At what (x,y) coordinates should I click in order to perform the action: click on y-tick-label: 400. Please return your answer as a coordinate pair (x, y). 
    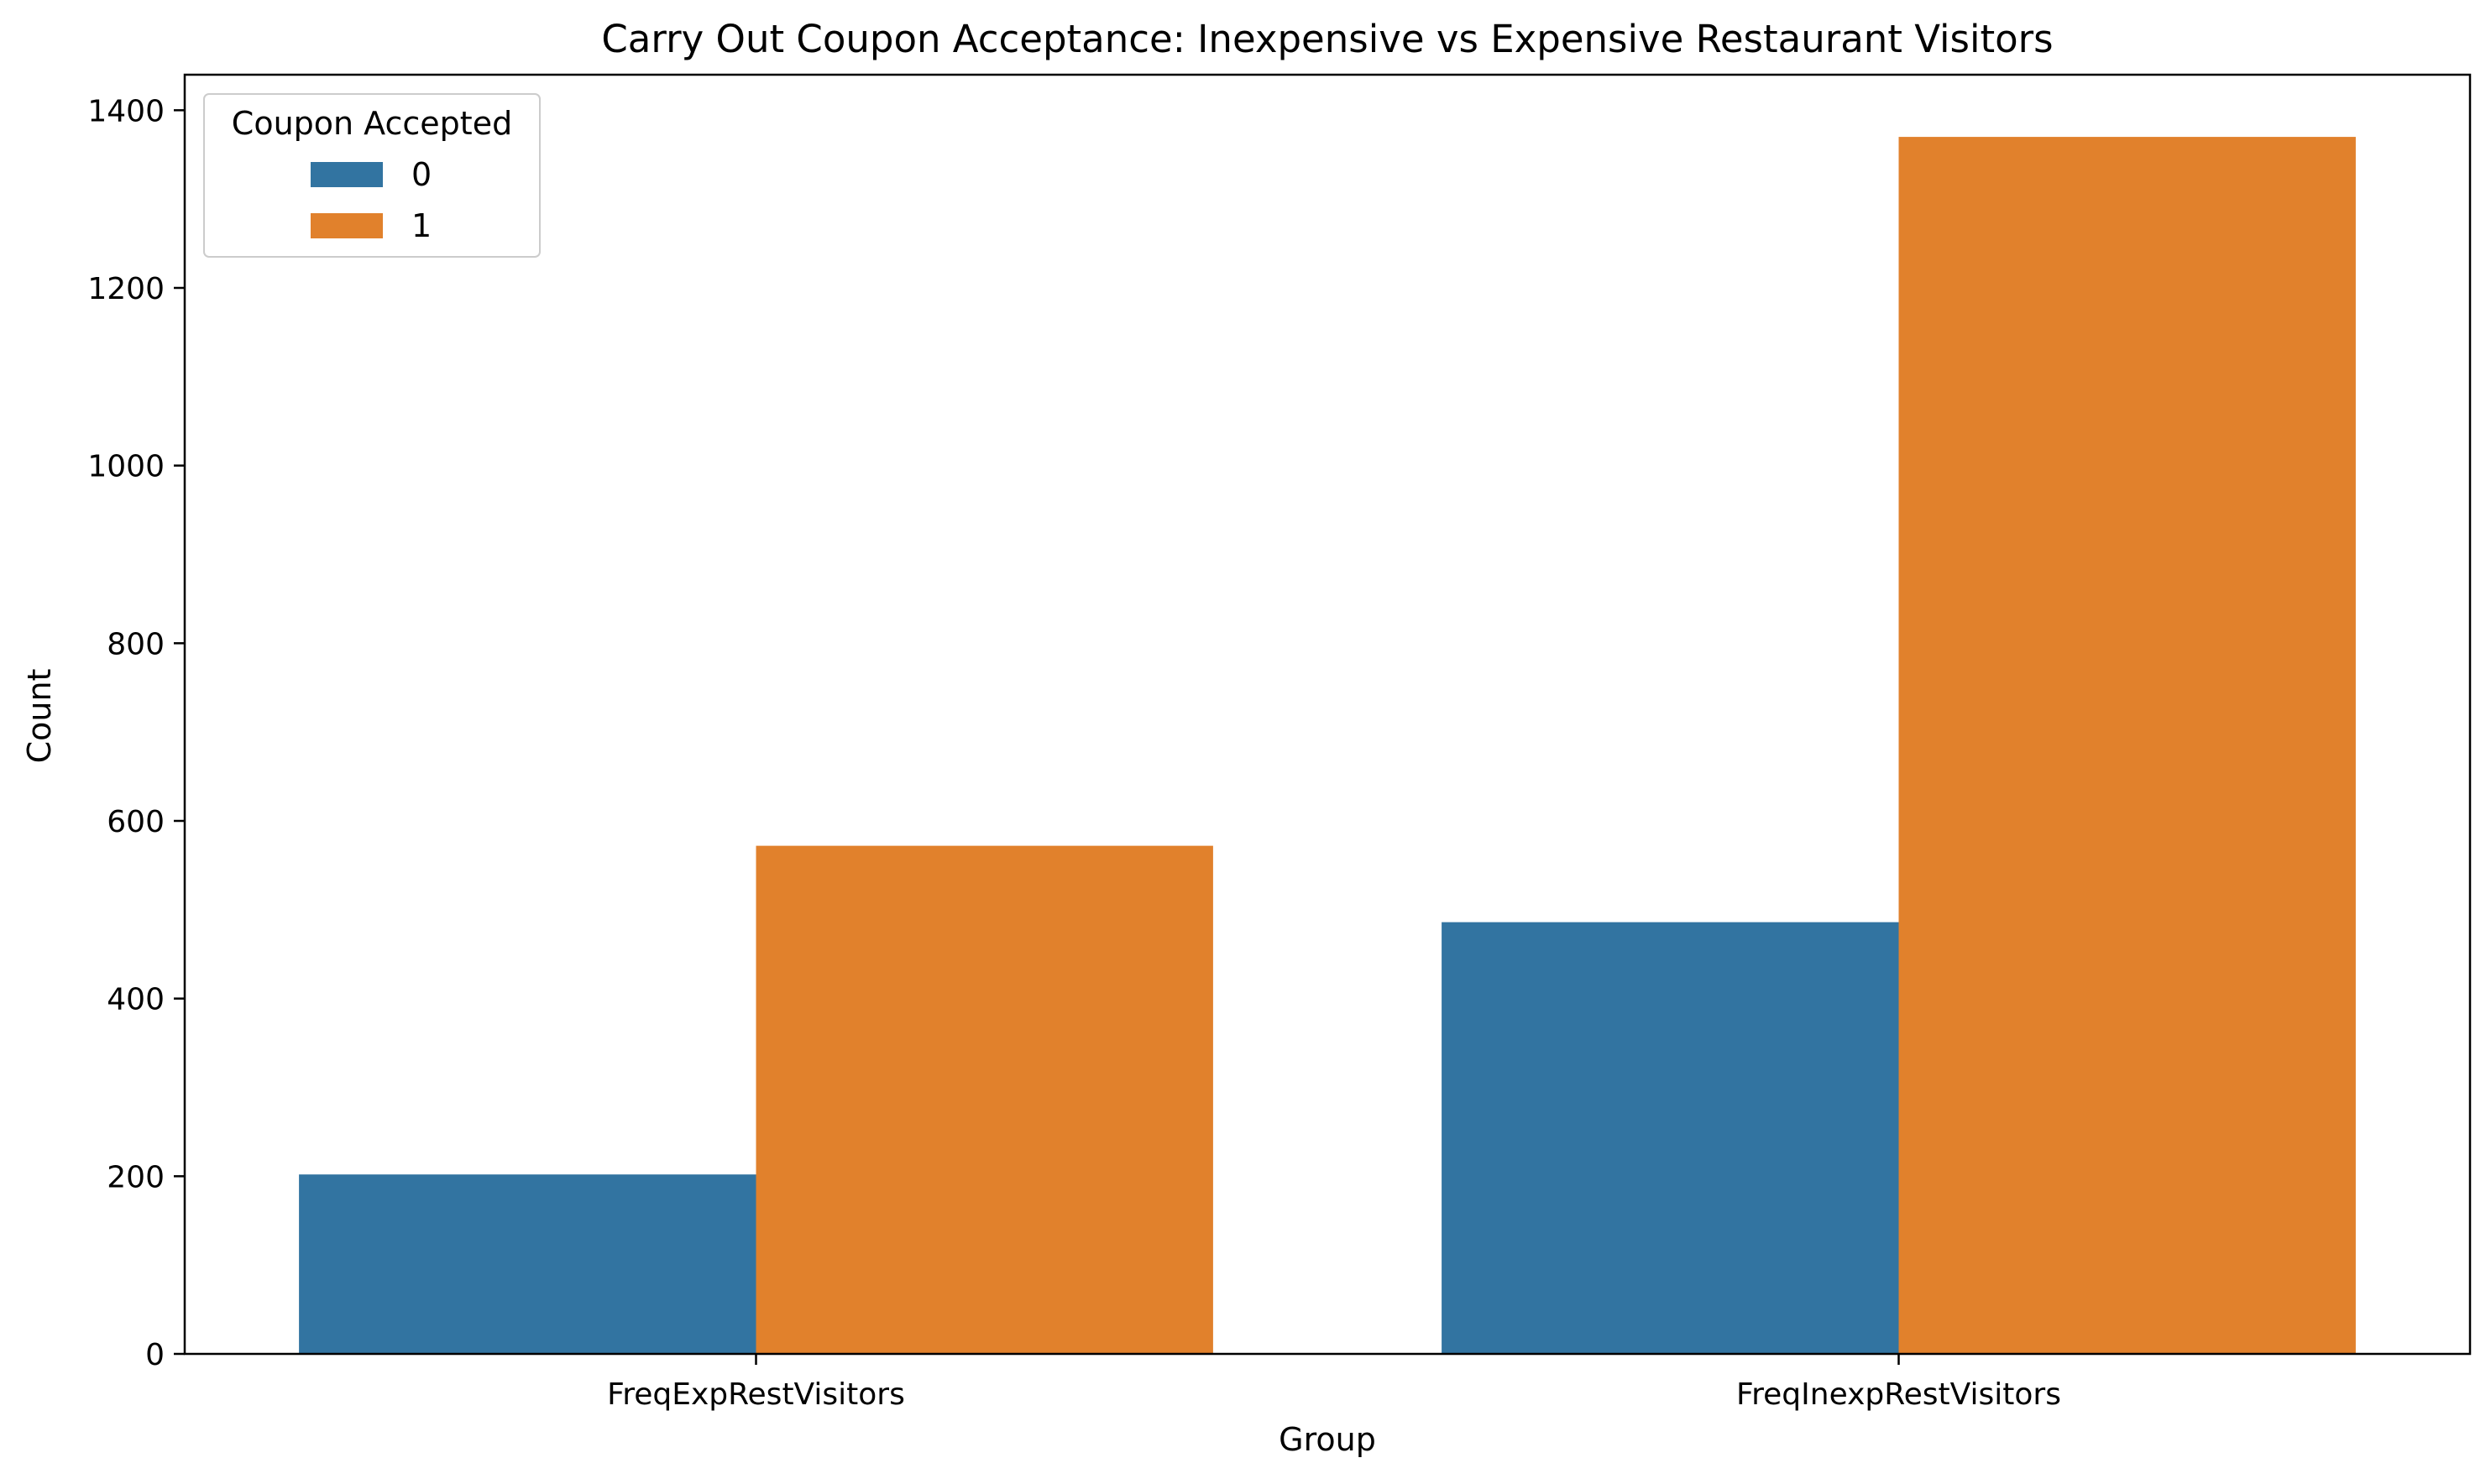
    Looking at the image, I should click on (136, 1000).